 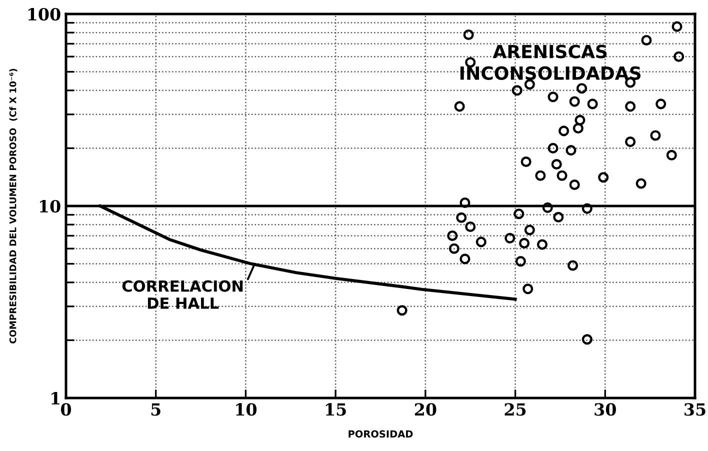 What do you see at coordinates (56, 398) in the screenshot?
I see `y-tick-label: 1` at bounding box center [56, 398].